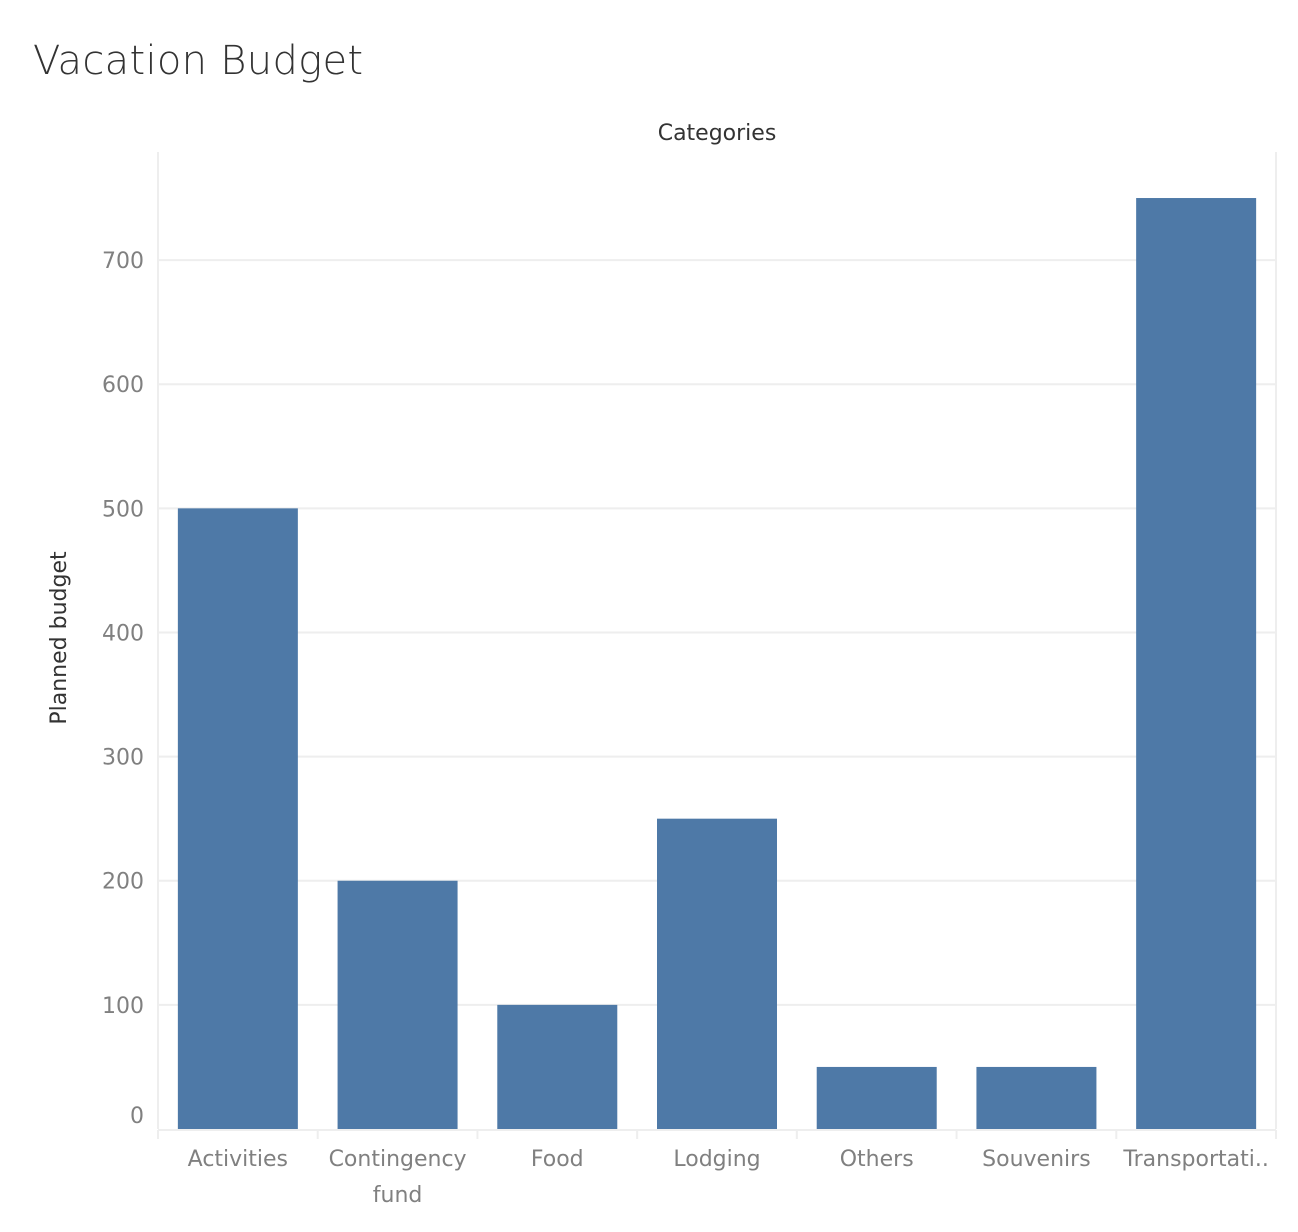  What do you see at coordinates (717, 133) in the screenshot?
I see `x-axis-title: Categories` at bounding box center [717, 133].